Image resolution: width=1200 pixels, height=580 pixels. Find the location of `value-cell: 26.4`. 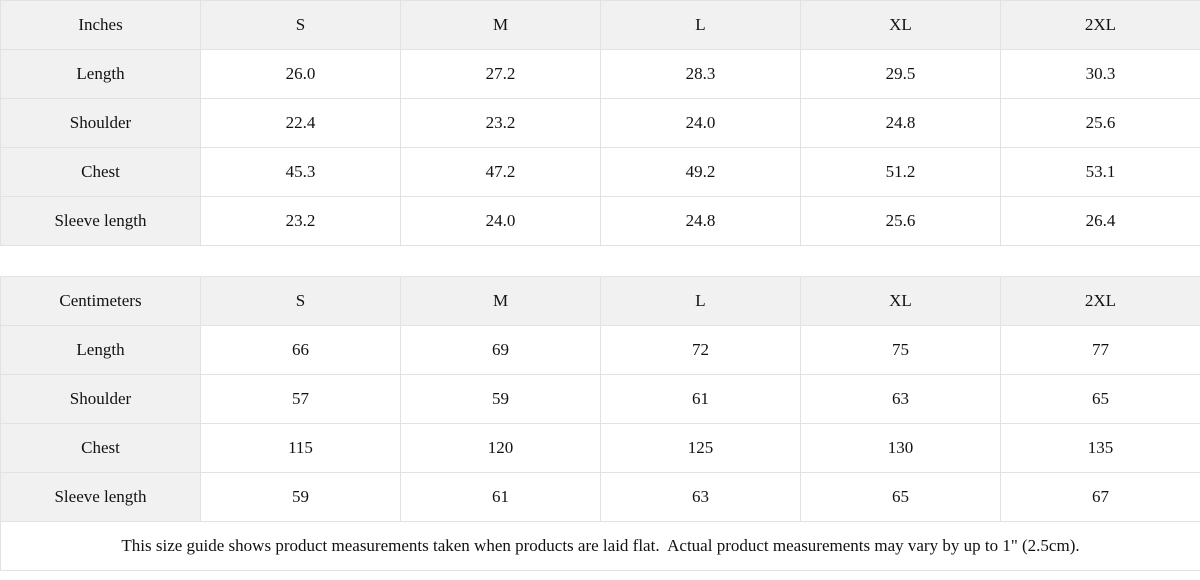

value-cell: 26.4 is located at coordinates (1100, 221).